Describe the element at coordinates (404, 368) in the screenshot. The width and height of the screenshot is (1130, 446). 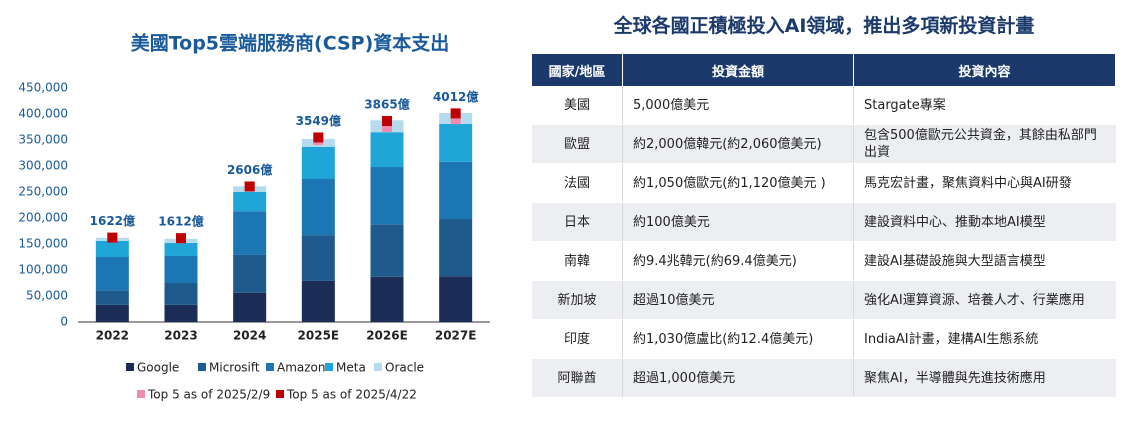
I see `legend-label: Oracle` at that location.